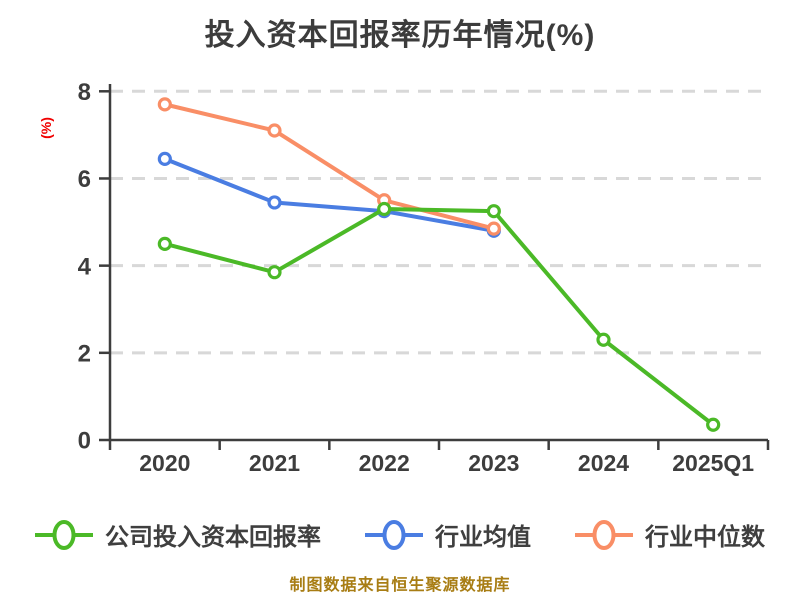 The image size is (800, 600). I want to click on series-industry_median, so click(329, 166).